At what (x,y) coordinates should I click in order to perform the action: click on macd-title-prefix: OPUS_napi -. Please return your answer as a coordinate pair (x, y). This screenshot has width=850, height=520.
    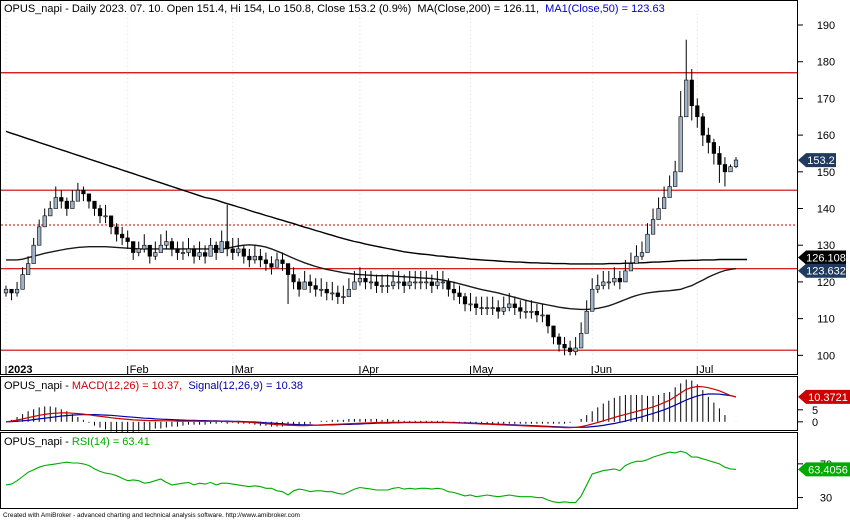
    Looking at the image, I should click on (38, 386).